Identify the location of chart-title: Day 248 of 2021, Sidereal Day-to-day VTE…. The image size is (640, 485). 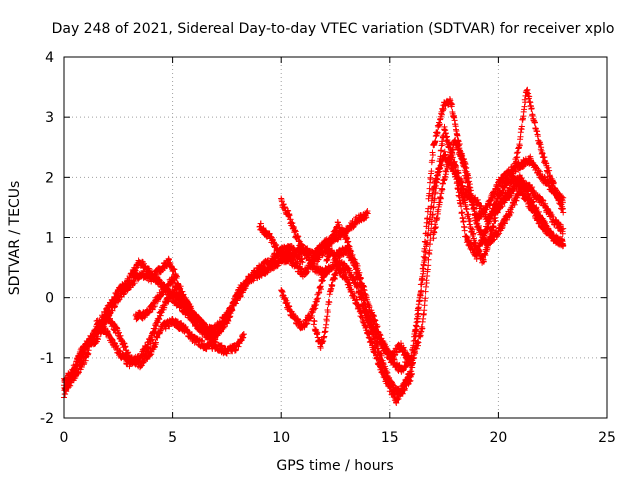
(333, 29).